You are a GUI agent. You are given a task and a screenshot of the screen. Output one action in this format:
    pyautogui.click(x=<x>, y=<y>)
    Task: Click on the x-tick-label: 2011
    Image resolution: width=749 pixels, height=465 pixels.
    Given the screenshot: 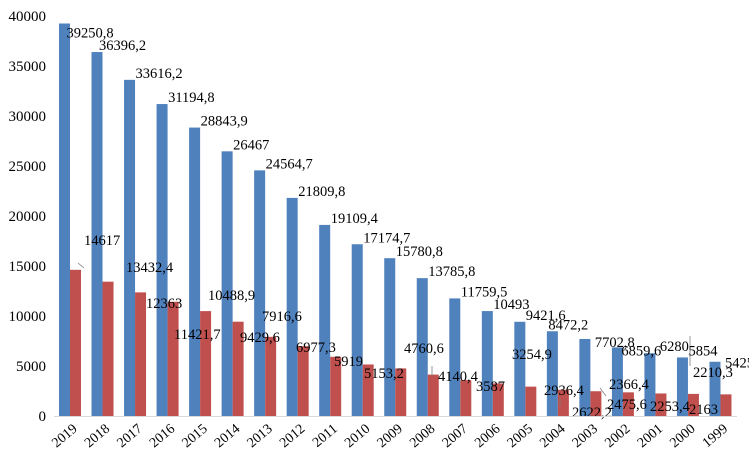 What is the action you would take?
    pyautogui.click(x=325, y=436)
    